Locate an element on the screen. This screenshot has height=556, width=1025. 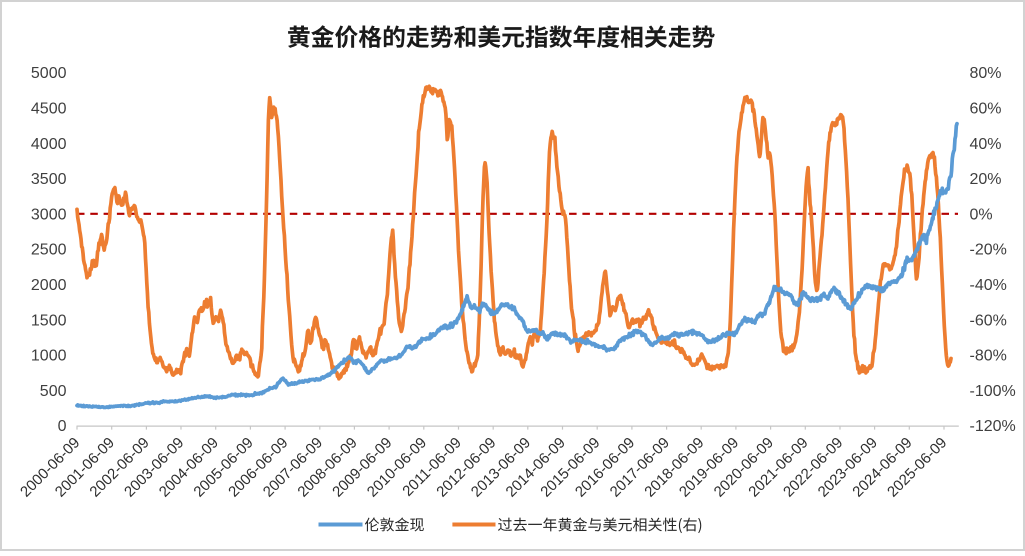
svg-text: -20% is located at coordinates (988, 250).